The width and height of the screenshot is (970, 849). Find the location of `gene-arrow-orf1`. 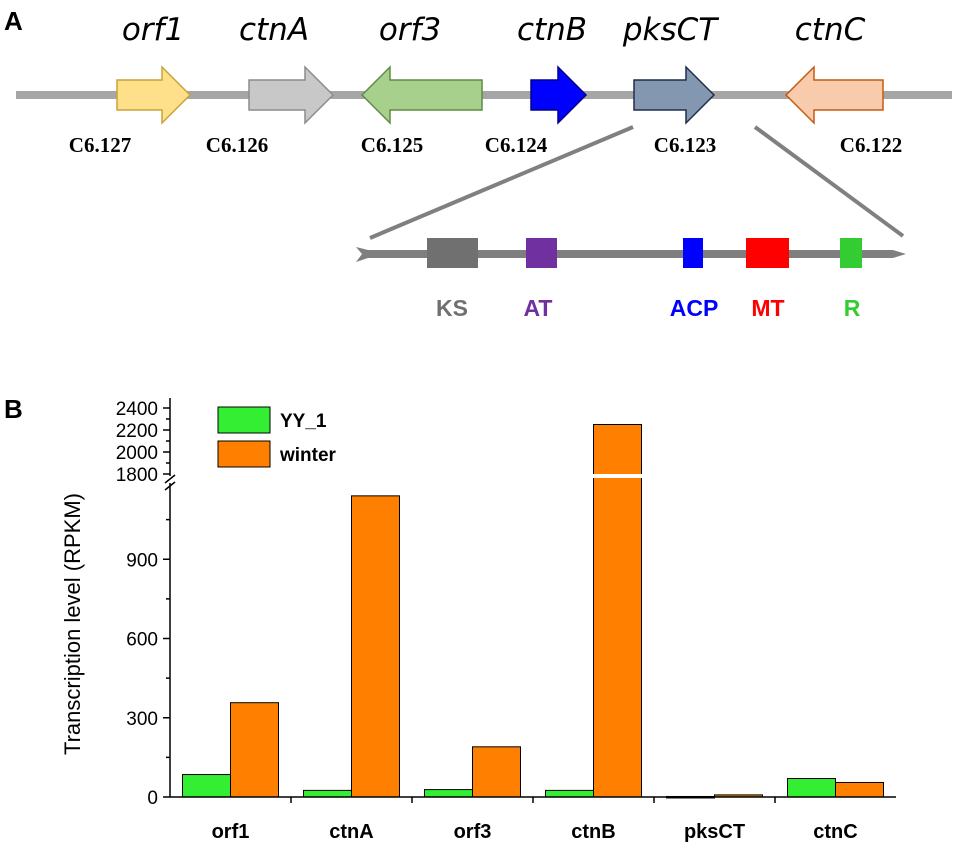

gene-arrow-orf1 is located at coordinates (154, 95).